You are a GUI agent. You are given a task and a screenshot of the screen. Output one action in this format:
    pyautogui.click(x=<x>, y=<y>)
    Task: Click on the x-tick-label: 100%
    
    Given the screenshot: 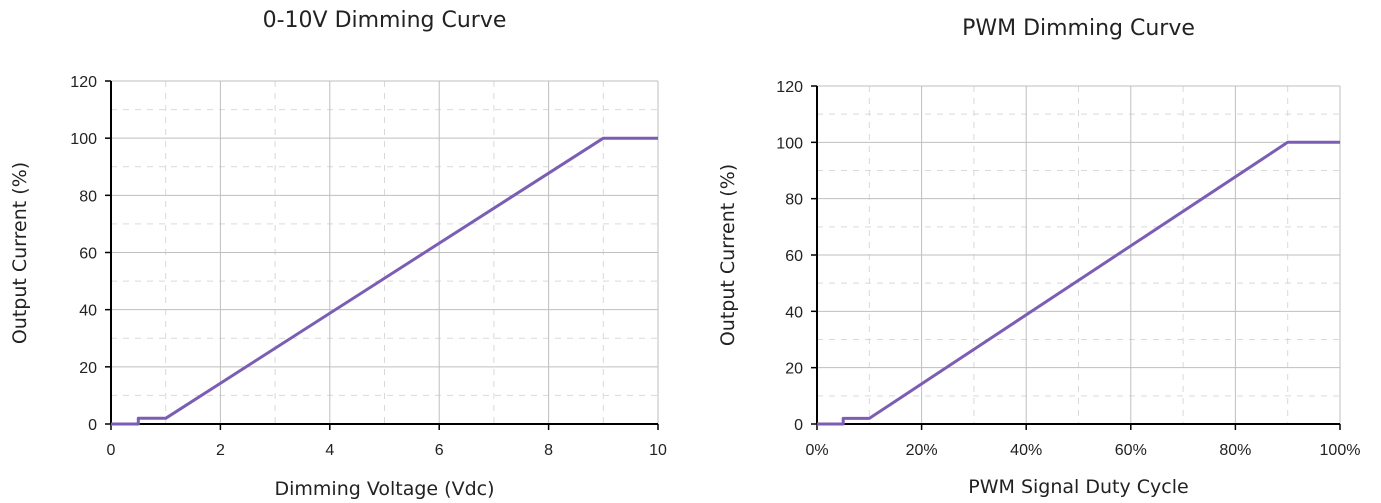 What is the action you would take?
    pyautogui.click(x=1340, y=450)
    